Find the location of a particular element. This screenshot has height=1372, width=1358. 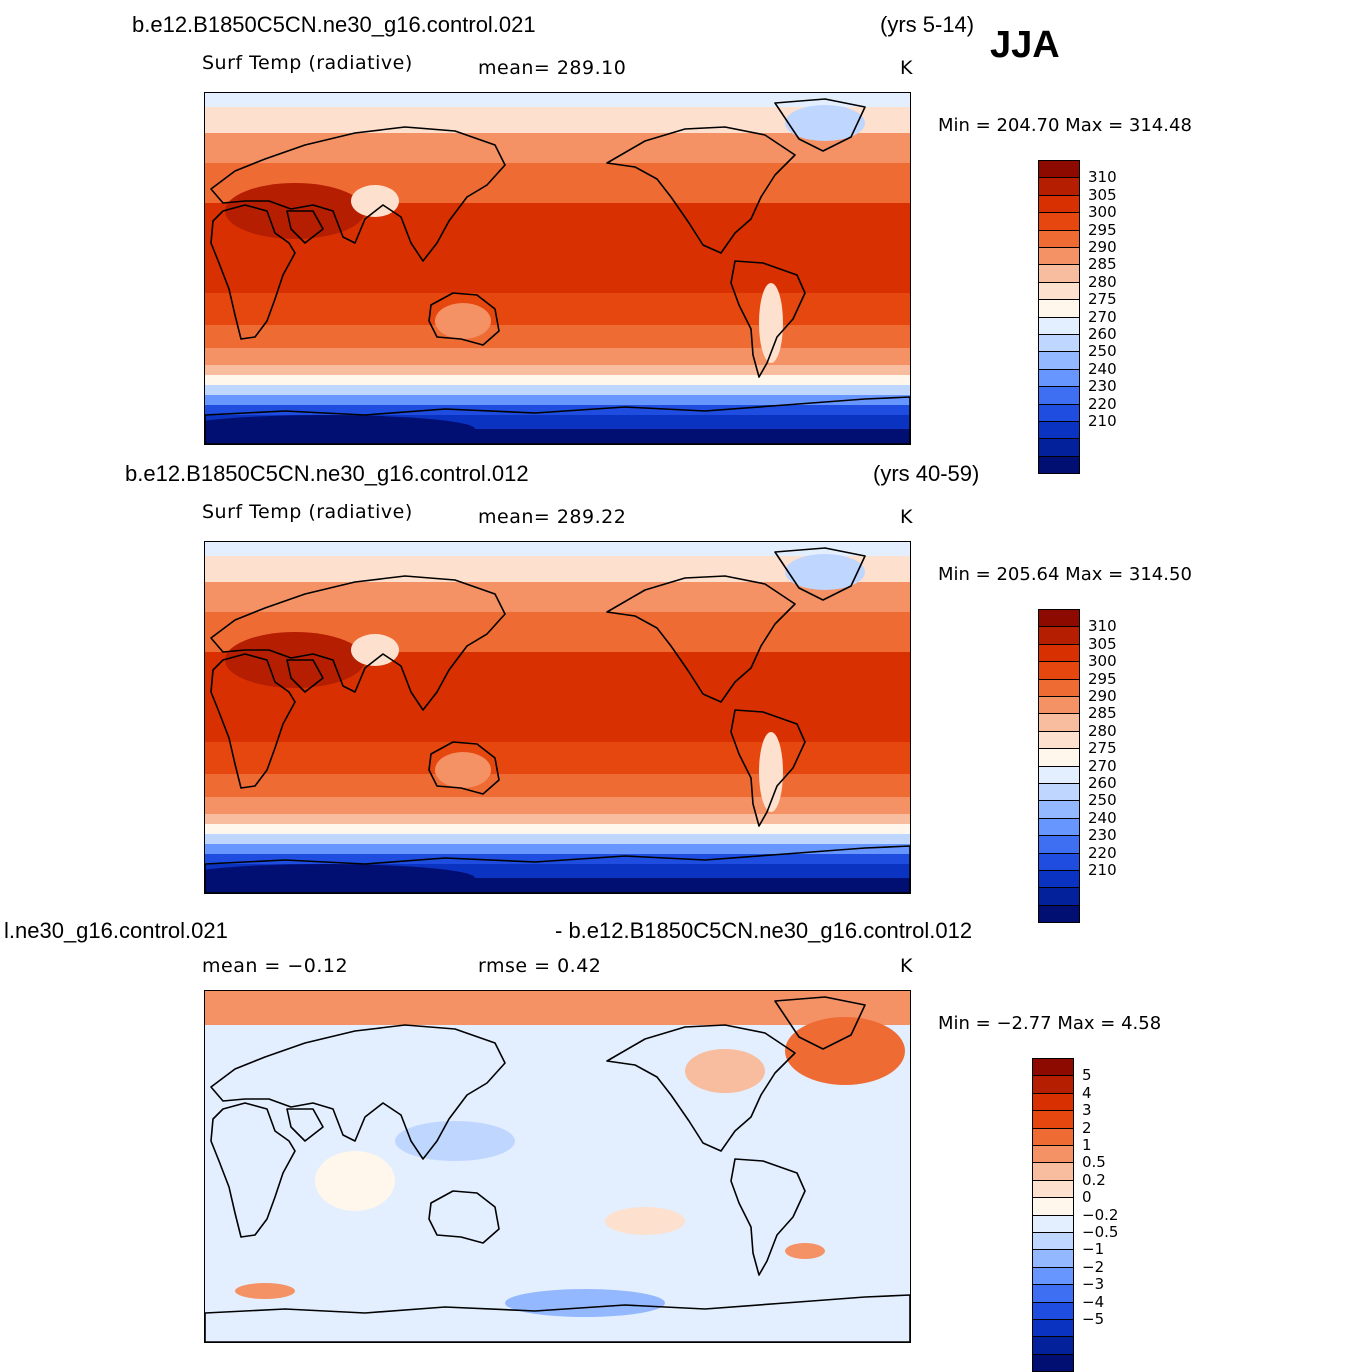

colorbar-tick-label: 2 is located at coordinates (1087, 1127).